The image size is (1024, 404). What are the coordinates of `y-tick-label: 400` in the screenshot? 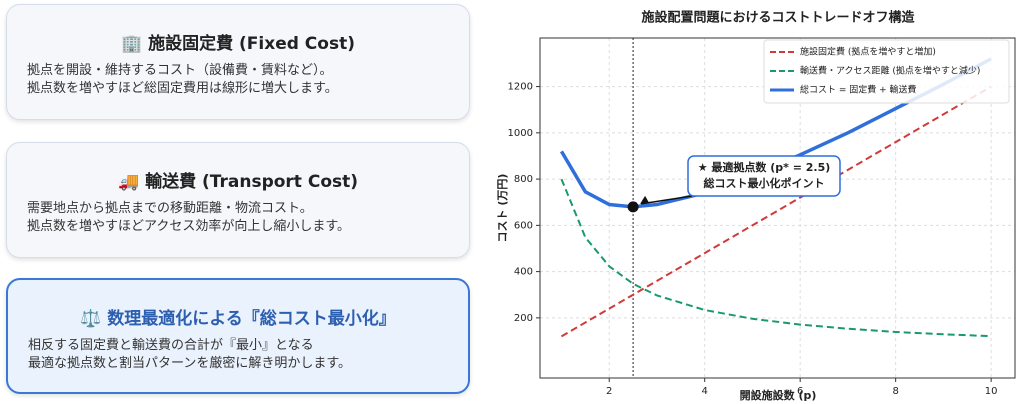 It's located at (523, 272).